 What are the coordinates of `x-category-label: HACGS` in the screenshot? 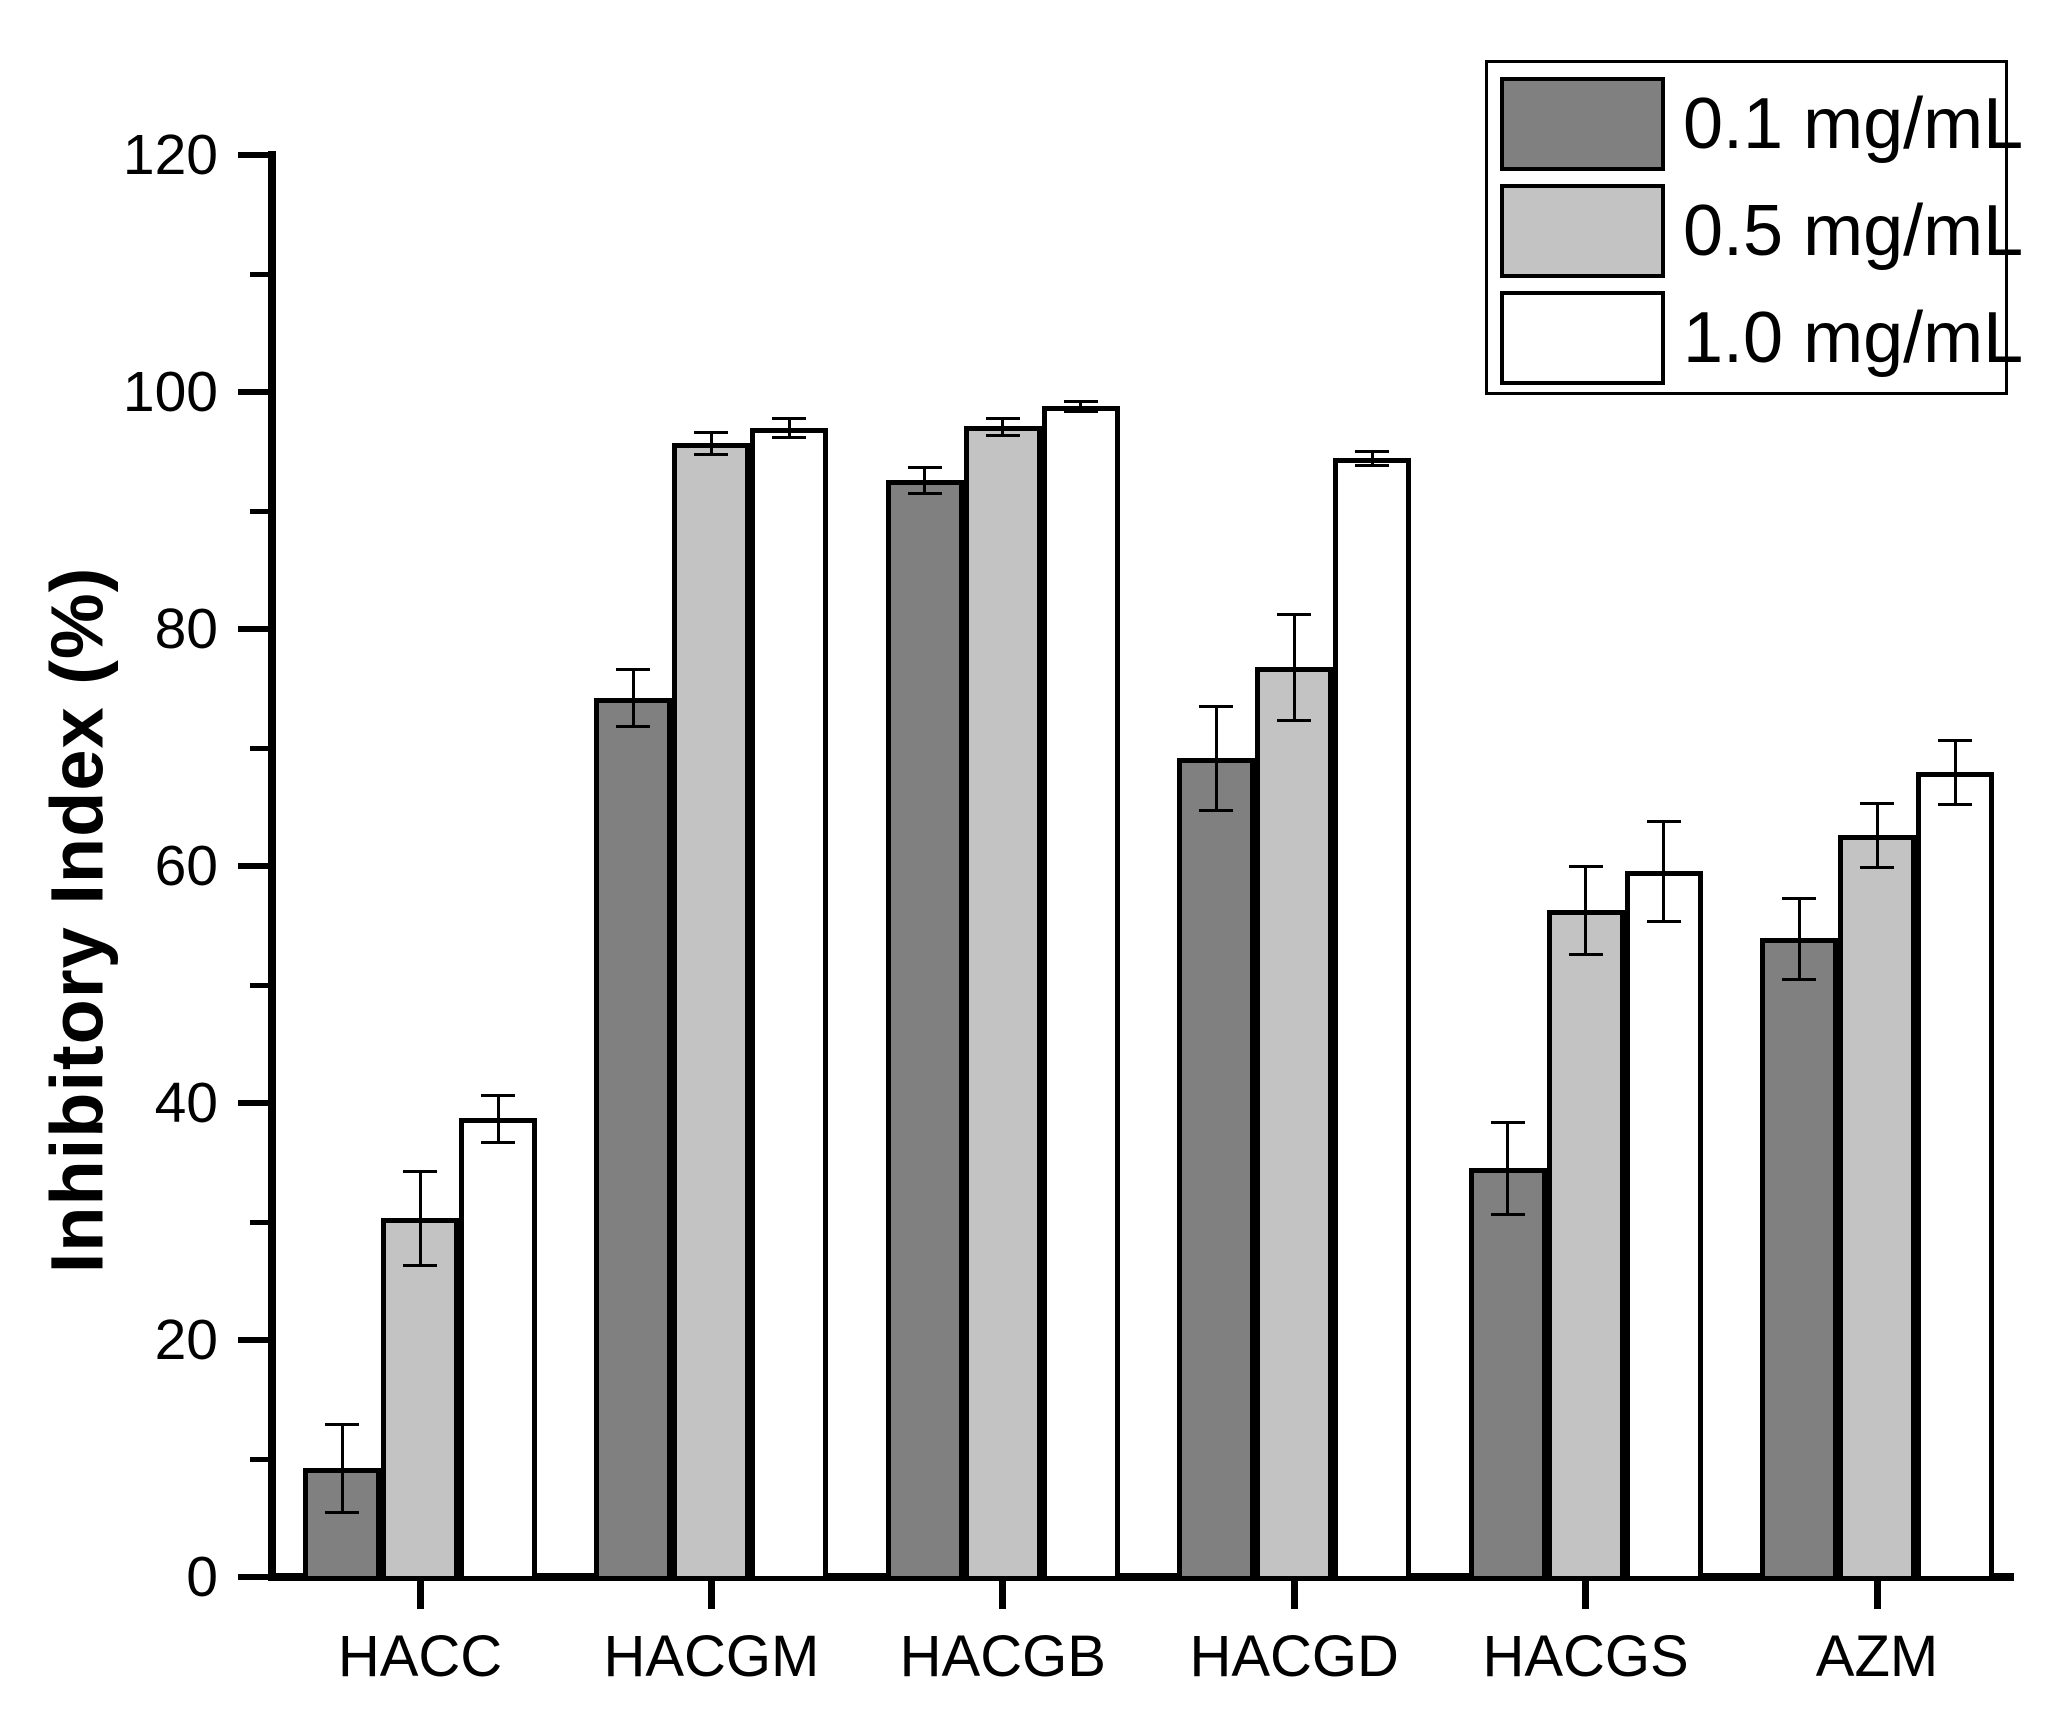 It's located at (1585, 1656).